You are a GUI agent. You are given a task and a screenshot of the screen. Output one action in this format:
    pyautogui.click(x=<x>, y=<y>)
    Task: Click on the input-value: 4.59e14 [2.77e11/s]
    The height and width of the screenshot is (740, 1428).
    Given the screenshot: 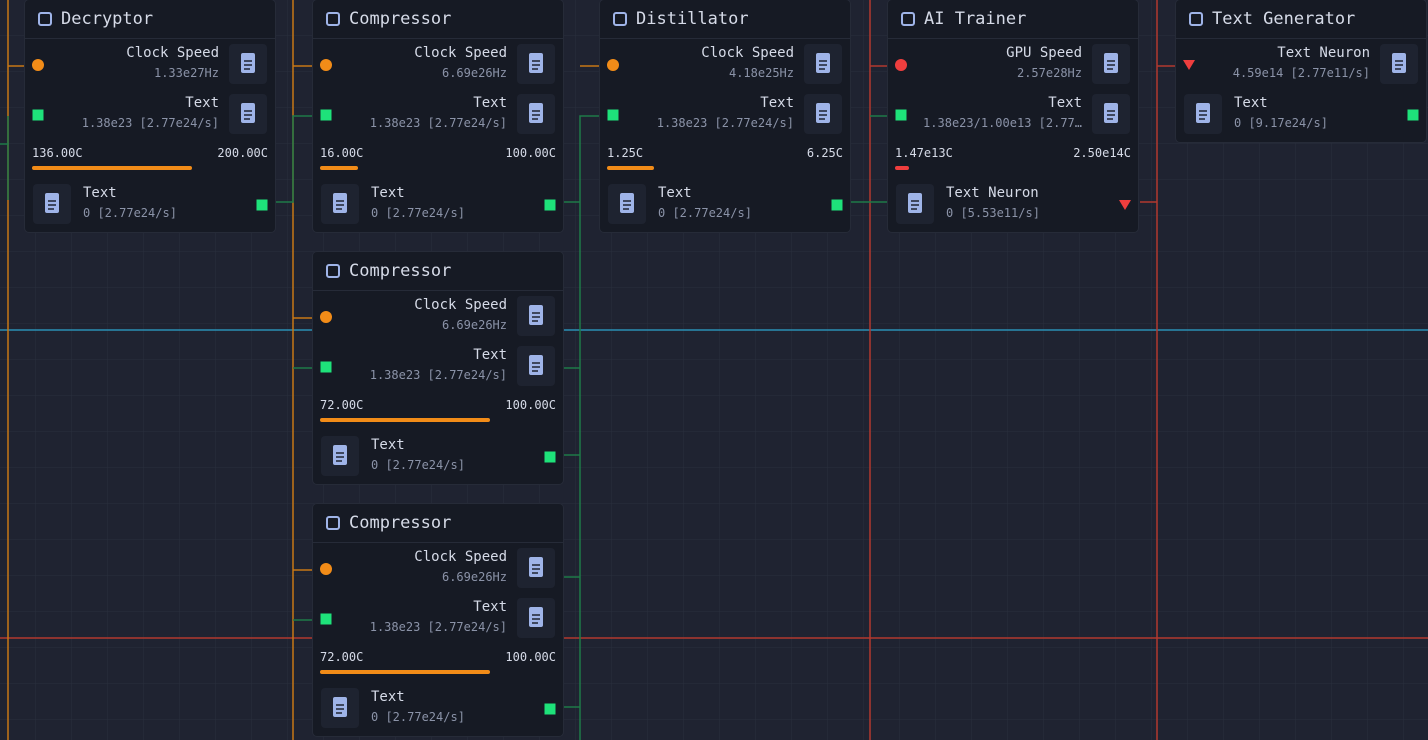 What is the action you would take?
    pyautogui.click(x=1301, y=73)
    